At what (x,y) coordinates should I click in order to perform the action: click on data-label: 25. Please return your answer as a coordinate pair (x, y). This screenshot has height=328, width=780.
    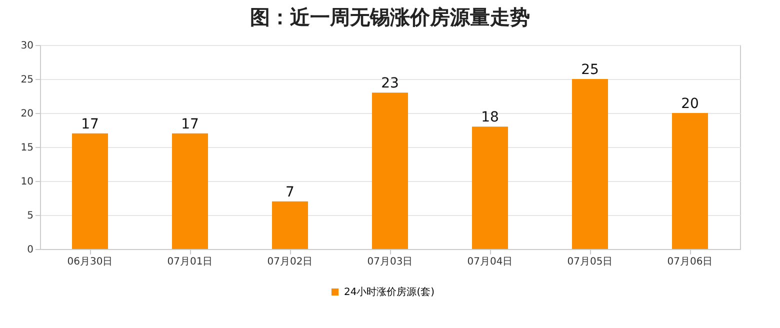
    Looking at the image, I should click on (590, 70).